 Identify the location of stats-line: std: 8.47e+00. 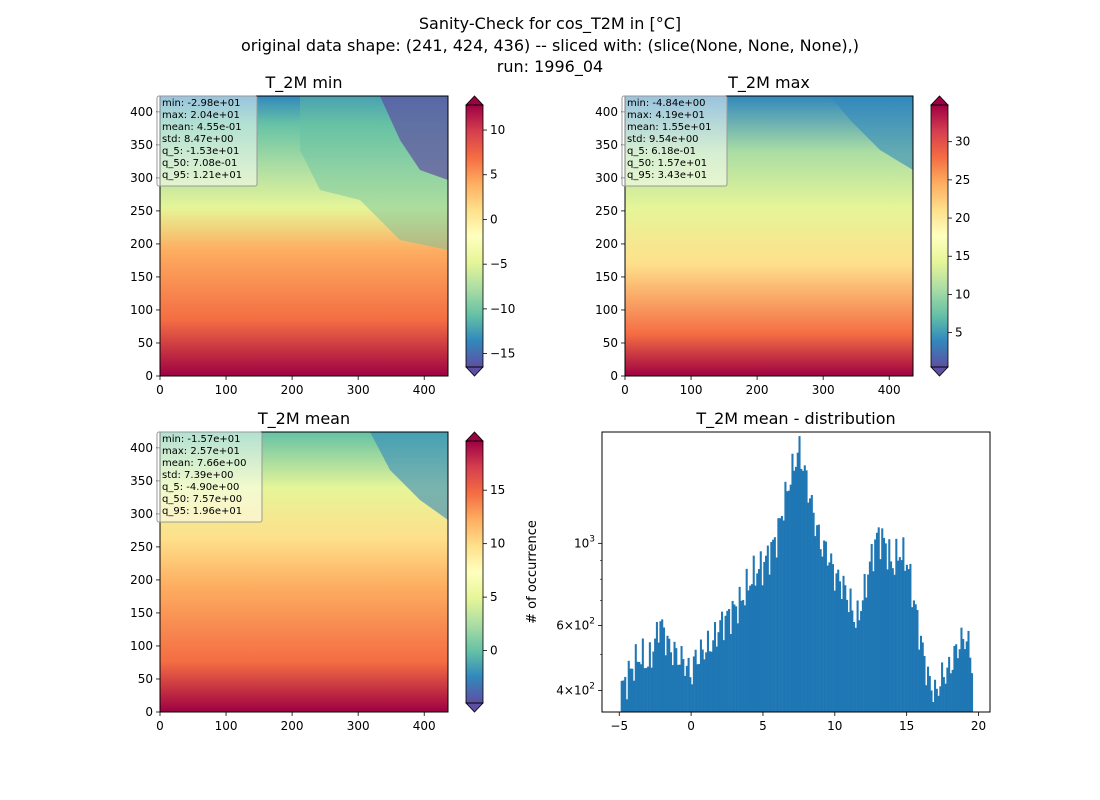
(198, 139).